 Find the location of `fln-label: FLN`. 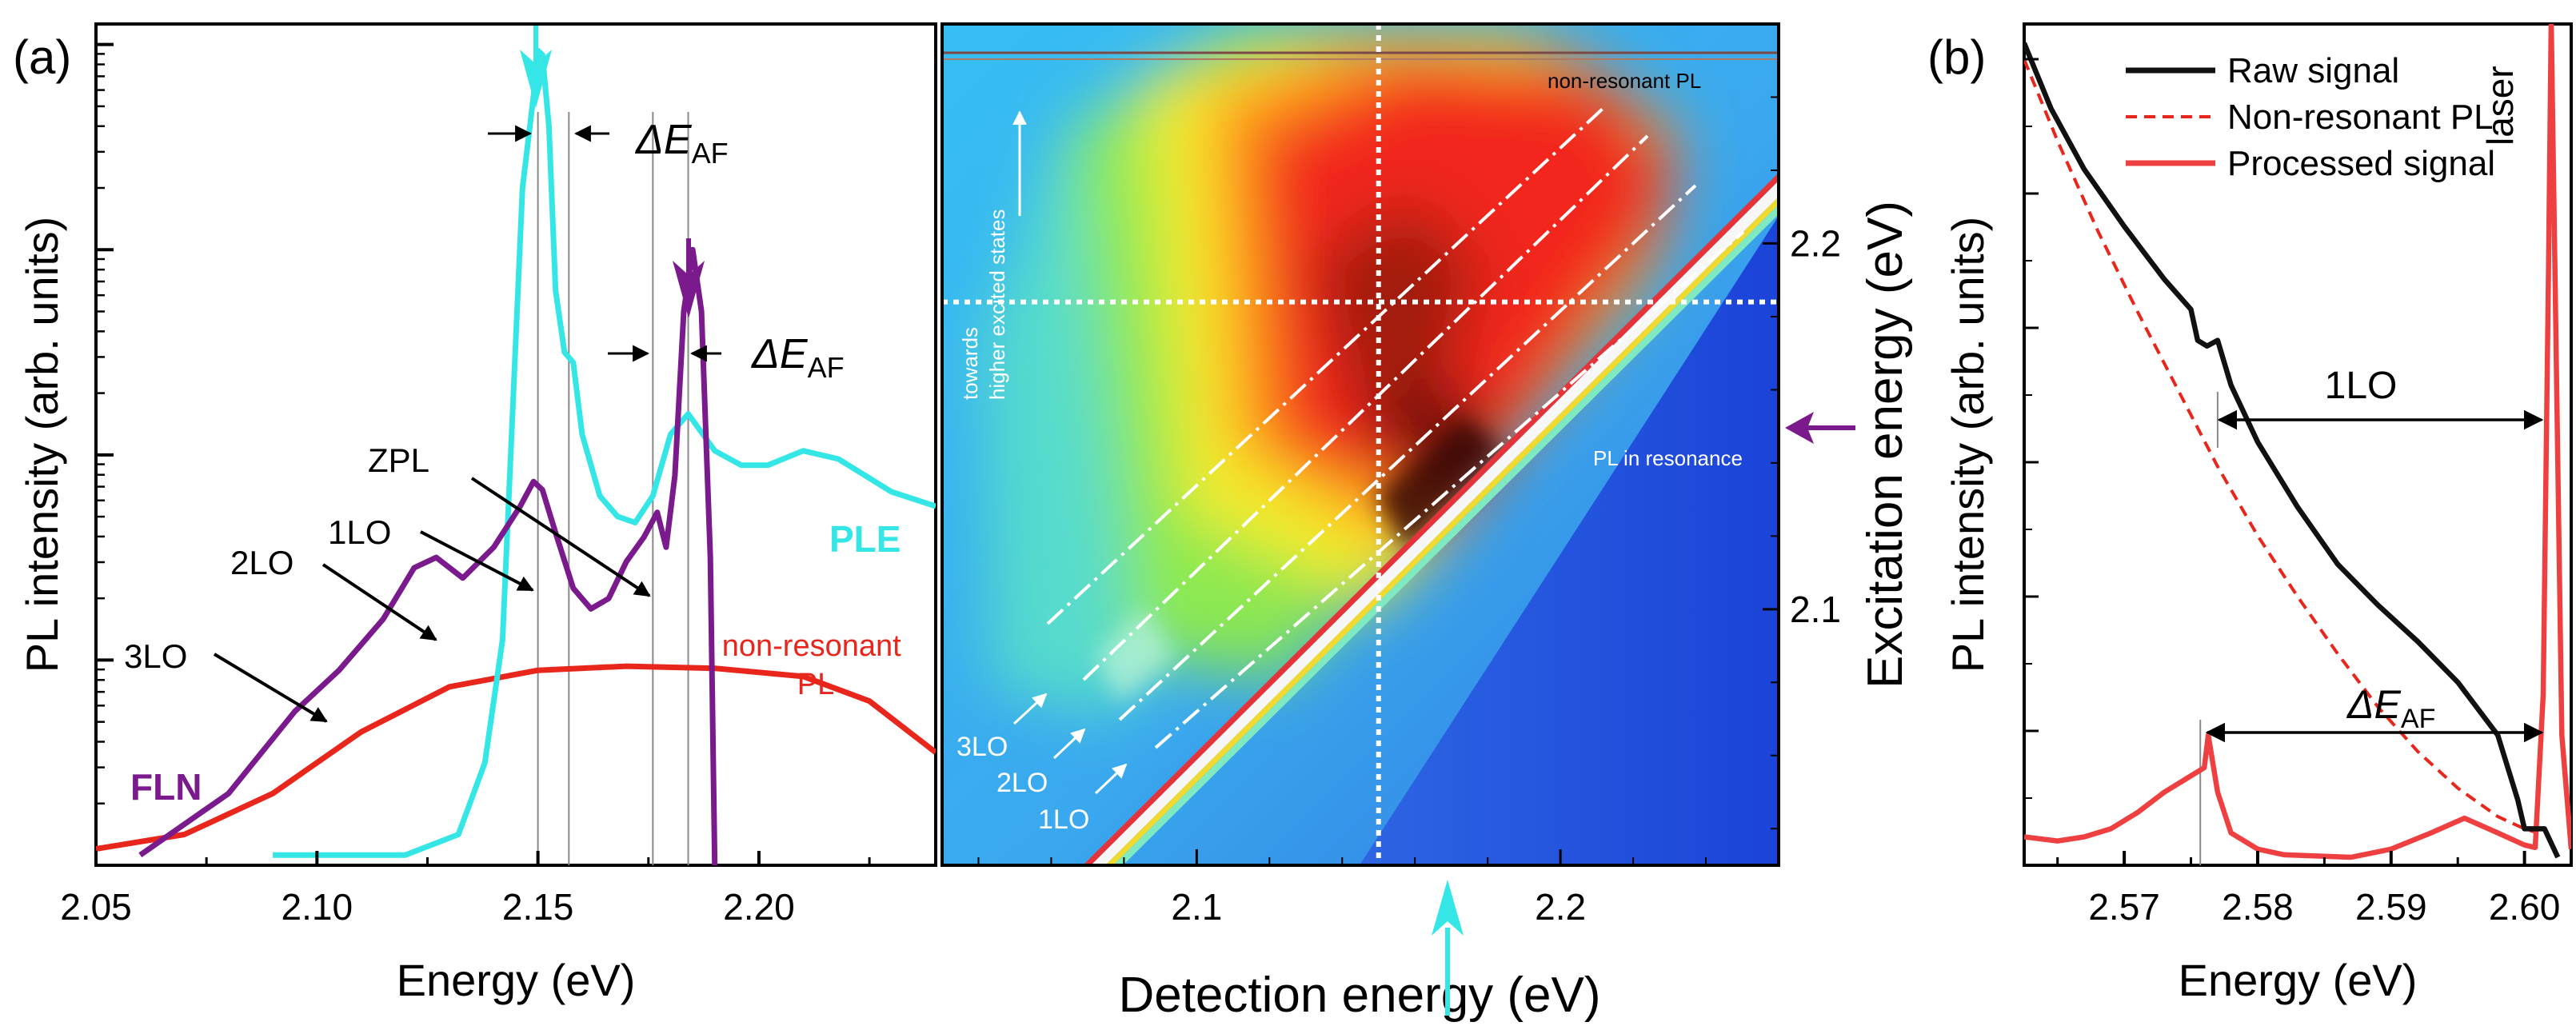

fln-label: FLN is located at coordinates (166, 787).